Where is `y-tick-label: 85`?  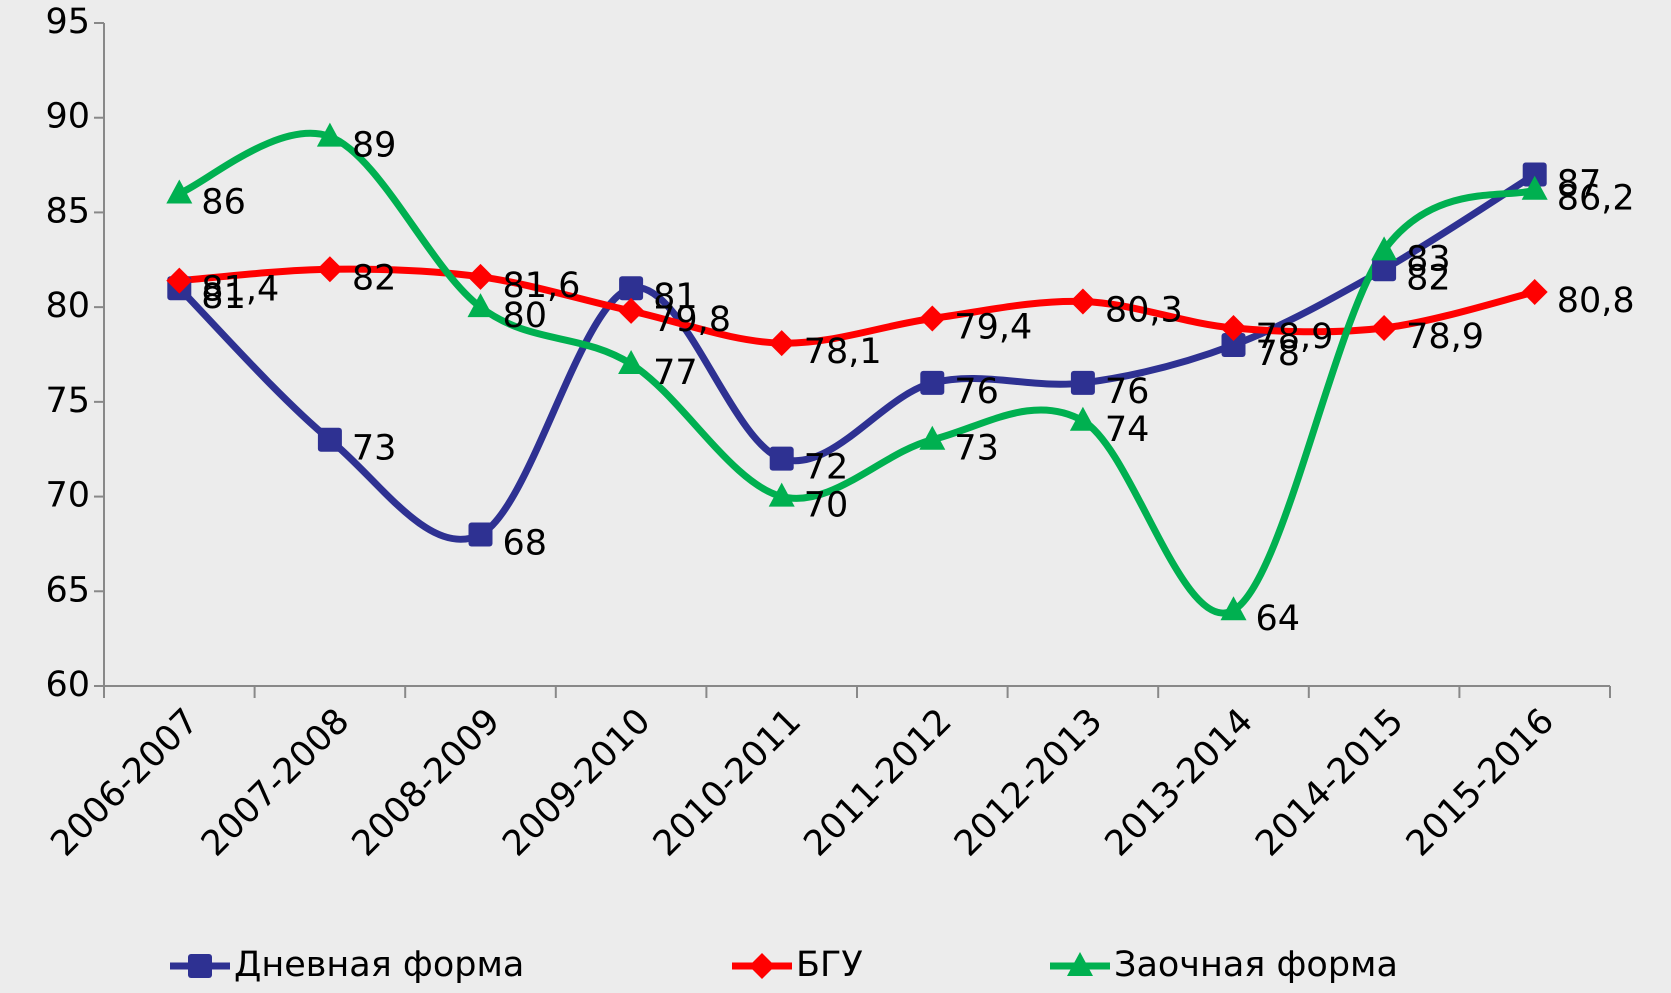 y-tick-label: 85 is located at coordinates (67, 211).